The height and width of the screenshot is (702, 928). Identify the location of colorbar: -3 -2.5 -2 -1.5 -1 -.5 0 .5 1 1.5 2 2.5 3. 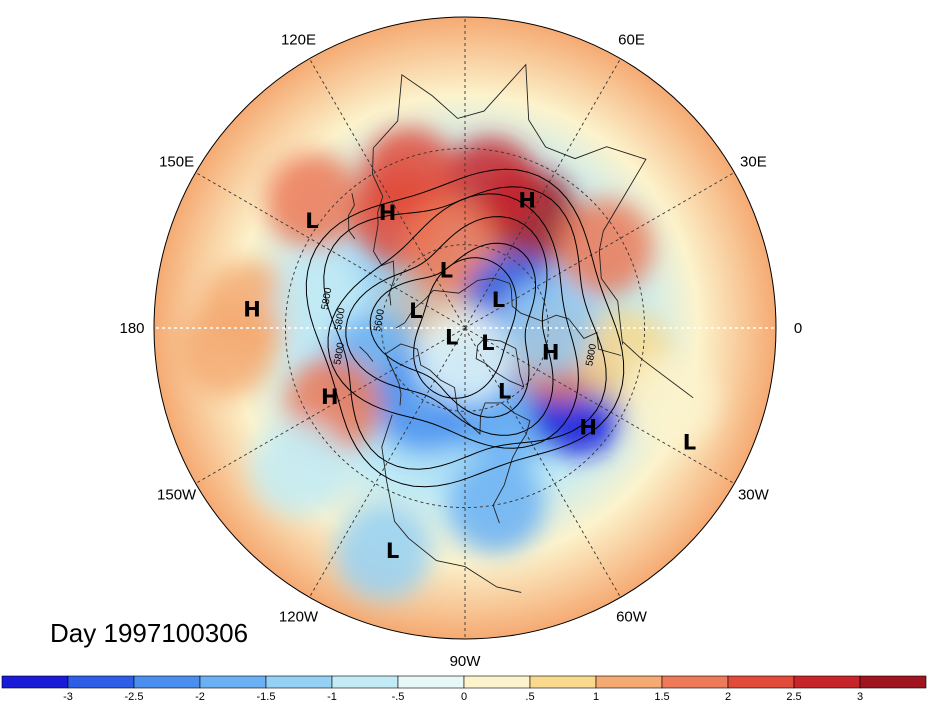
(464, 688).